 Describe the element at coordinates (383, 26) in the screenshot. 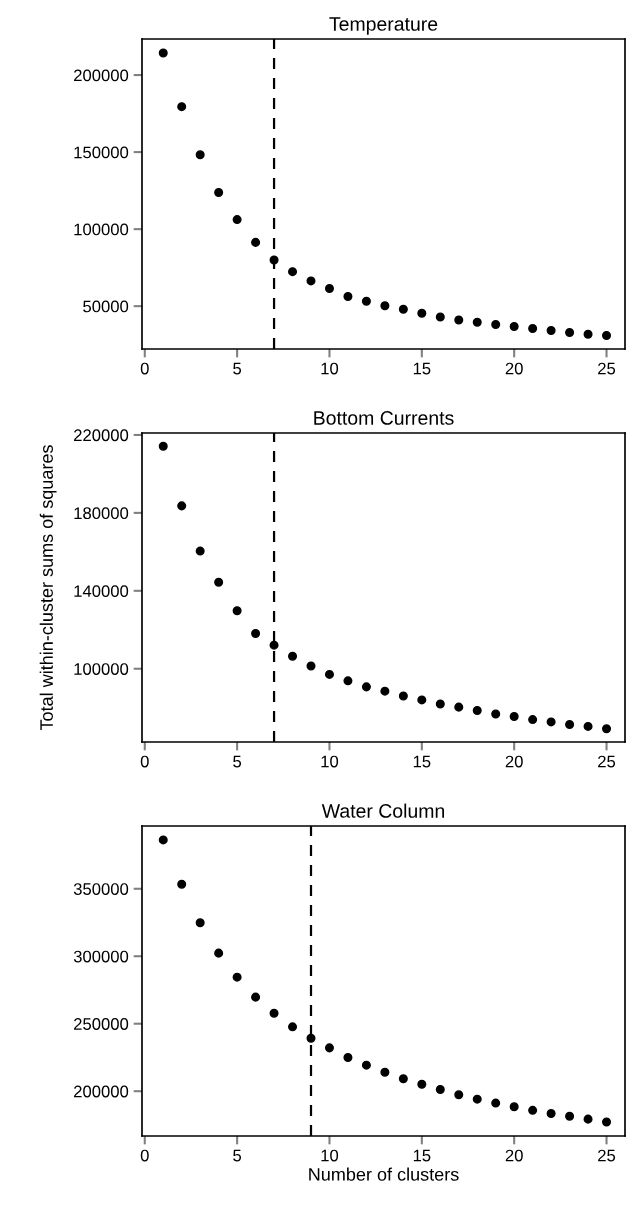

I see `chart-title: Temperature` at that location.